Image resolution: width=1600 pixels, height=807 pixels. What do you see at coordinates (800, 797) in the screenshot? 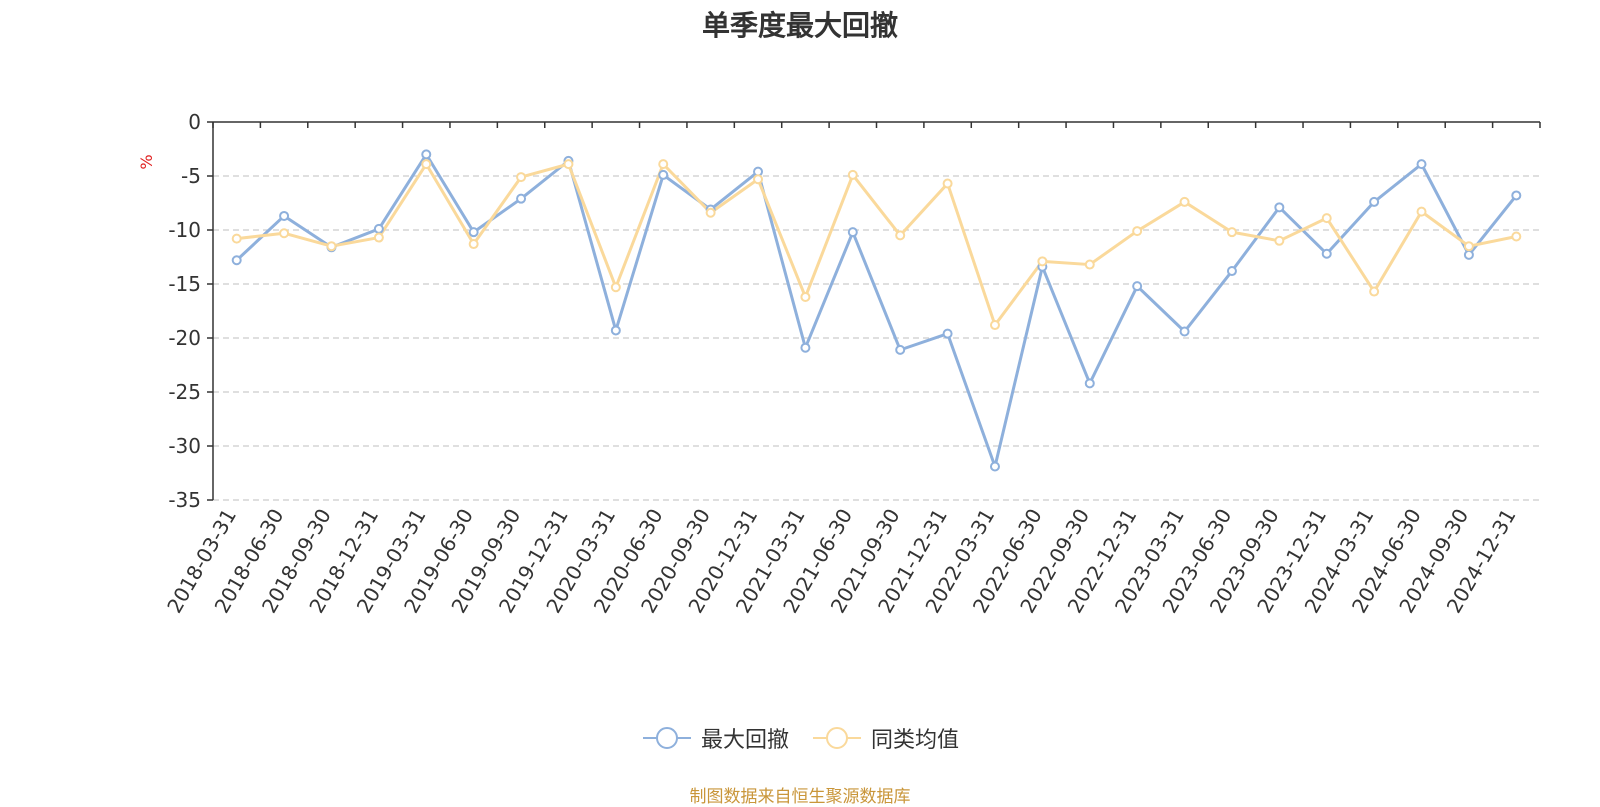
I see `source-note: 制图数据来自恒生聚源数据库` at bounding box center [800, 797].